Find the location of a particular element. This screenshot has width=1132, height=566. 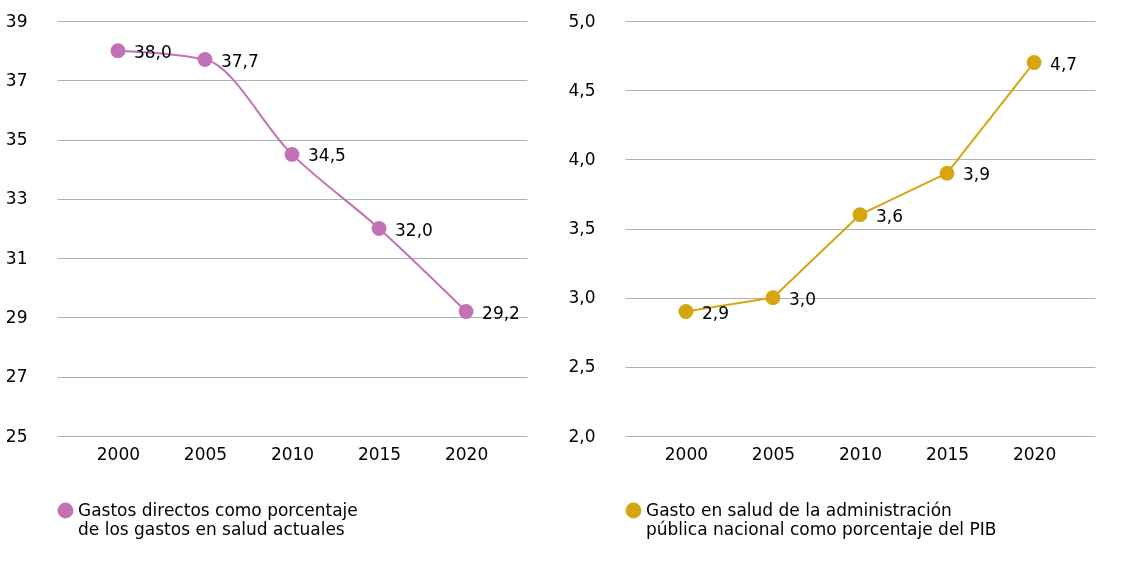

y-tick-label: 2,0 is located at coordinates (582, 435).